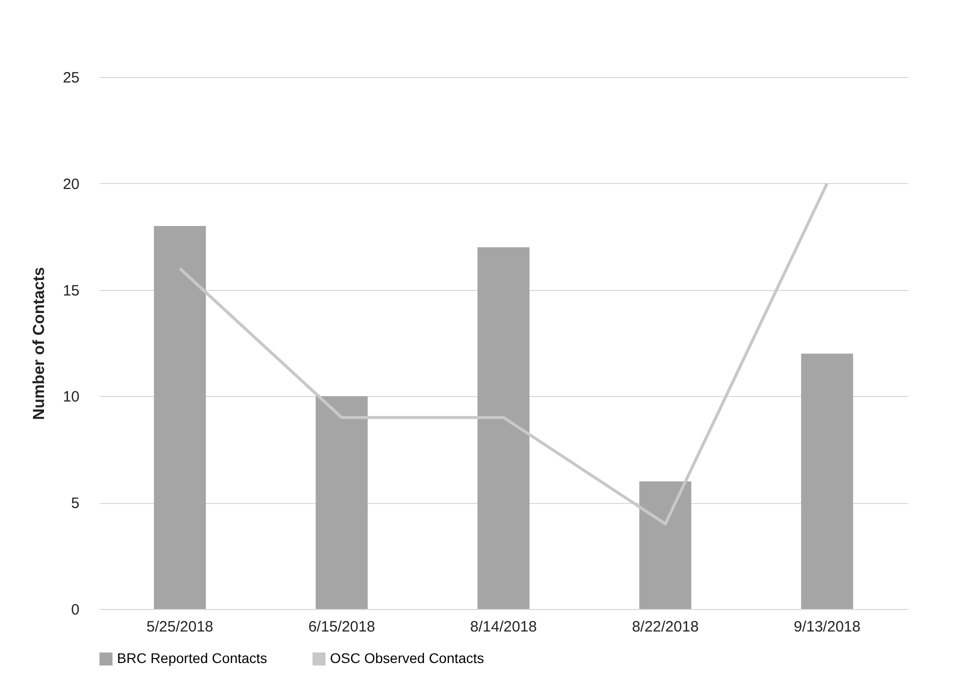  What do you see at coordinates (180, 627) in the screenshot?
I see `x-tick-label: 5/25/2018` at bounding box center [180, 627].